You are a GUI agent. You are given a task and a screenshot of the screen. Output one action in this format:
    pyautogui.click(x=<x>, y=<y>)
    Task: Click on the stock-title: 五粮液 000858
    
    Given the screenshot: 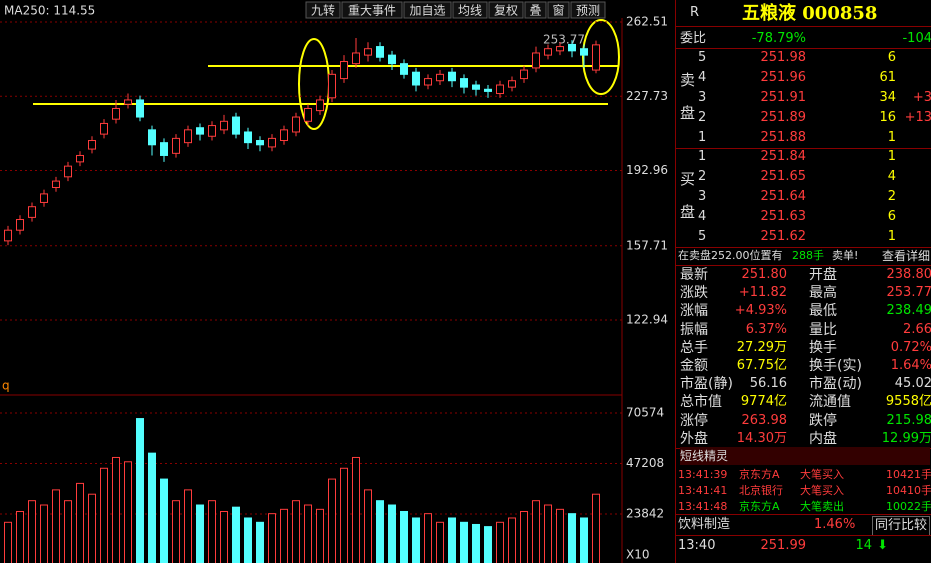 What is the action you would take?
    pyautogui.click(x=810, y=13)
    